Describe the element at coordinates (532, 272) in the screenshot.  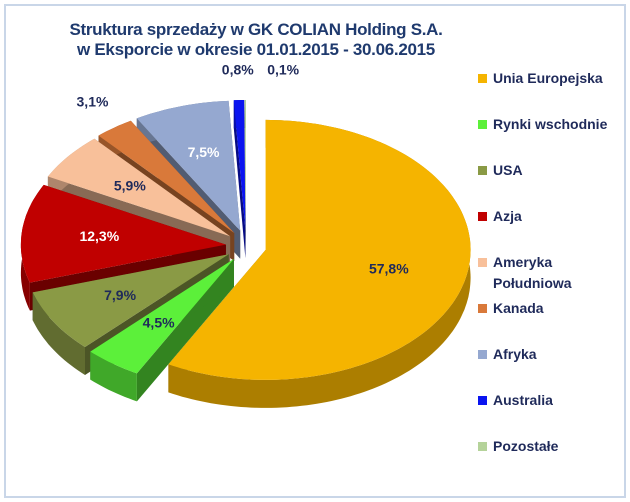
I see `legend-label: Ameryka Południowa` at that location.